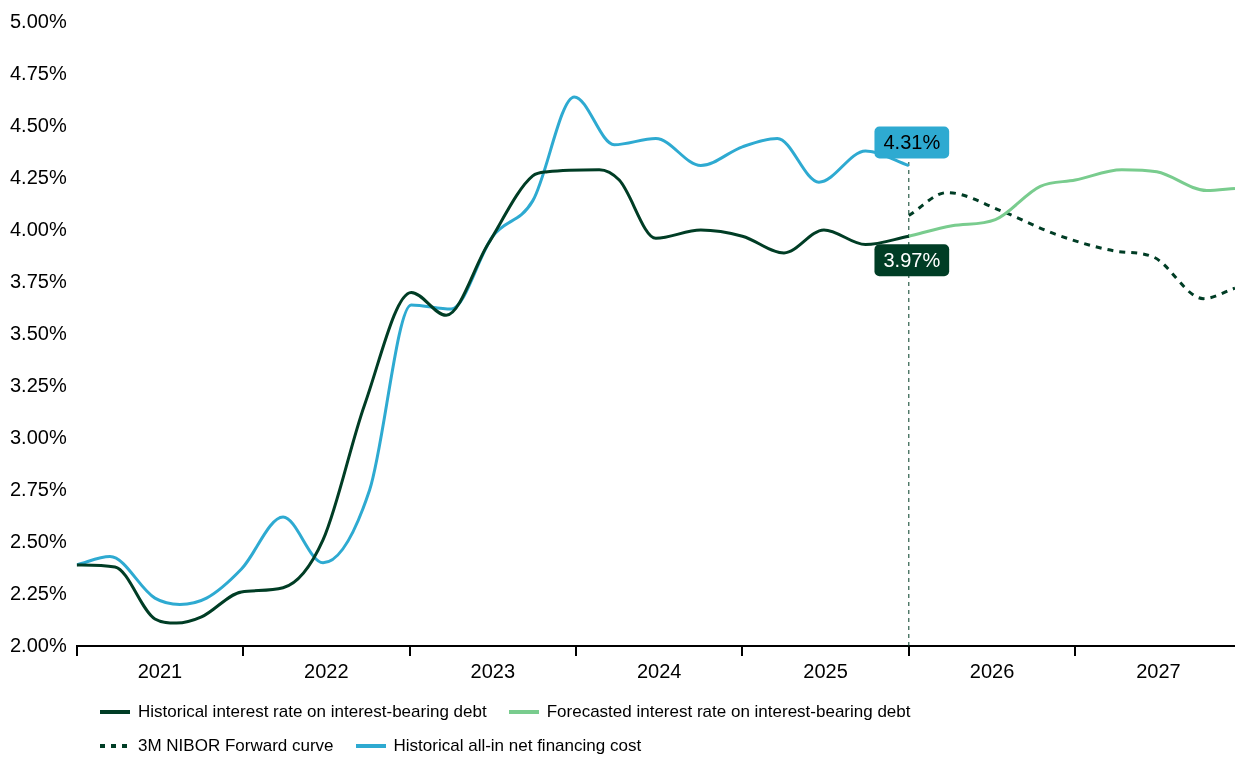 The image size is (1235, 773). Describe the element at coordinates (312, 712) in the screenshot. I see `legend-label: Historical interest rate on interest-bearing debt` at that location.